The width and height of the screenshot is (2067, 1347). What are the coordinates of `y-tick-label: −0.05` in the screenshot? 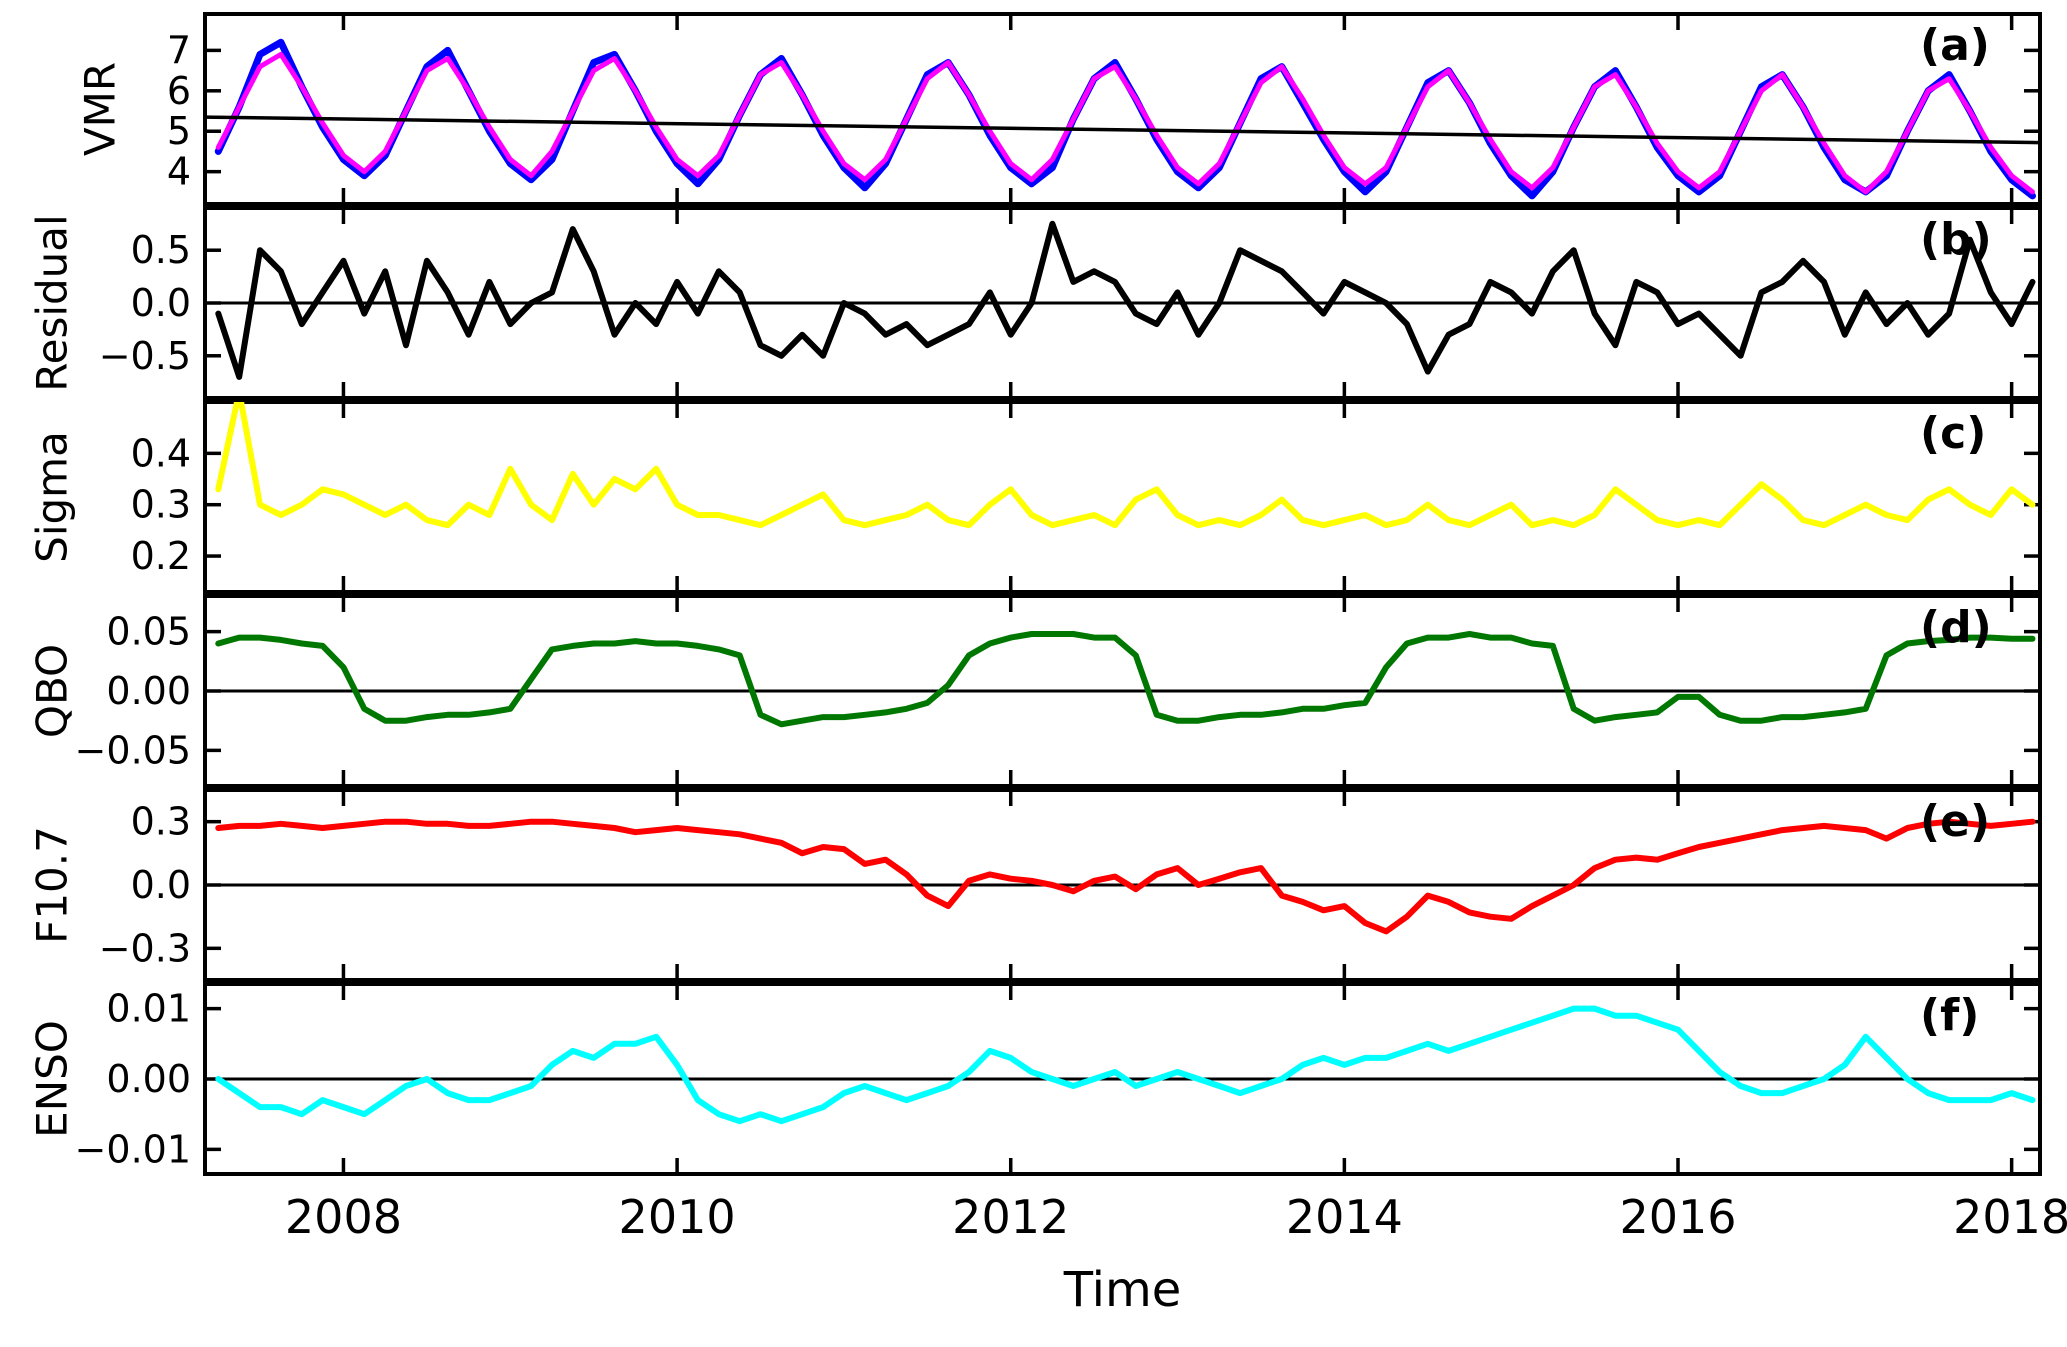 It's located at (133, 750).